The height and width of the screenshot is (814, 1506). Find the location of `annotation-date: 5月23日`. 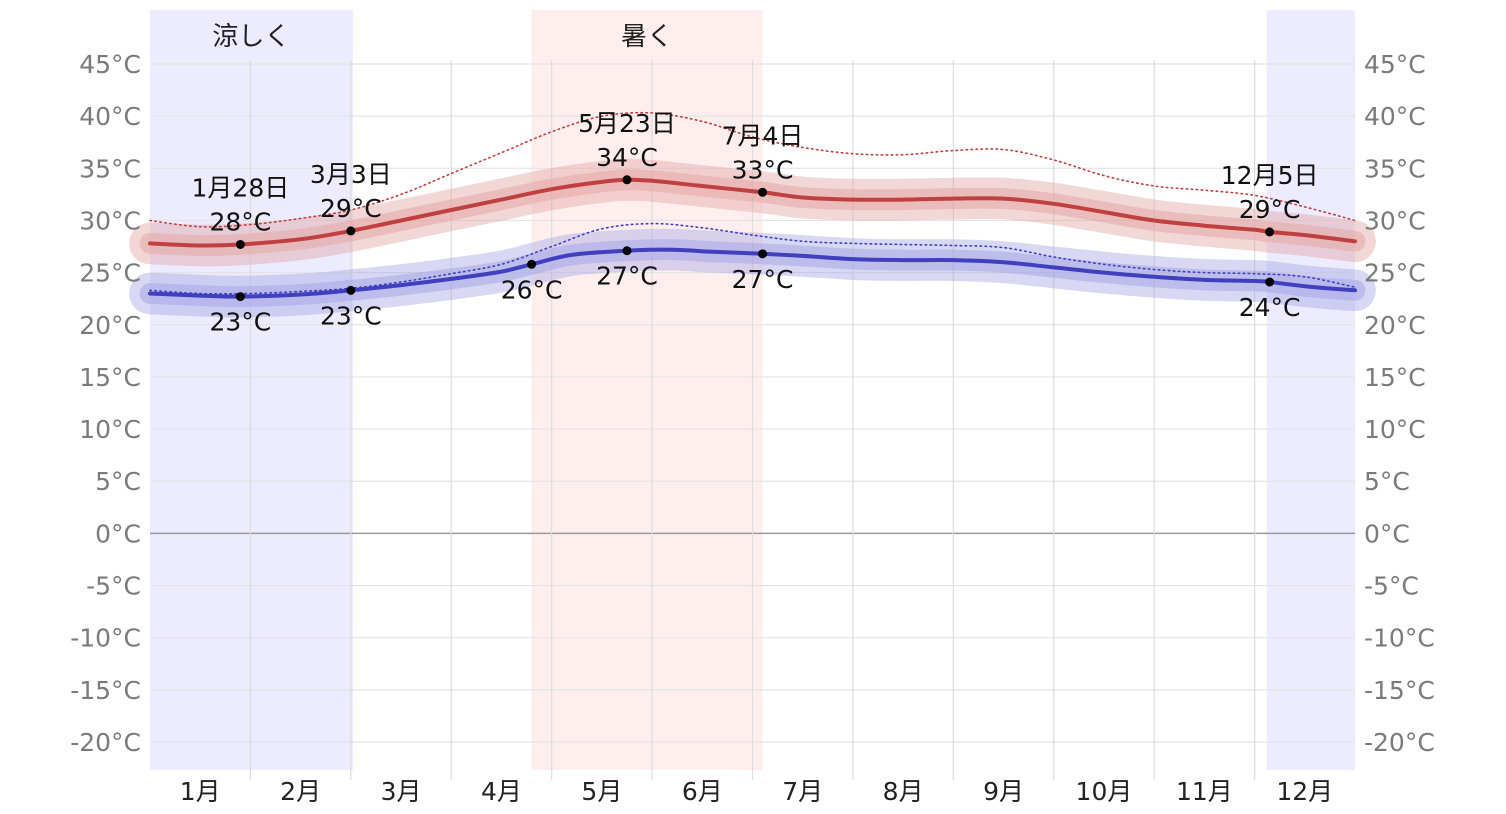

annotation-date: 5月23日 is located at coordinates (627, 123).